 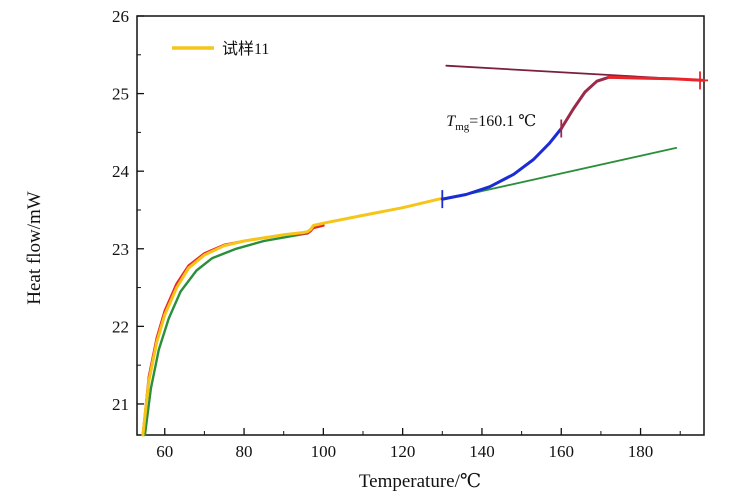 What do you see at coordinates (120, 16) in the screenshot?
I see `y-tick-label: 26` at bounding box center [120, 16].